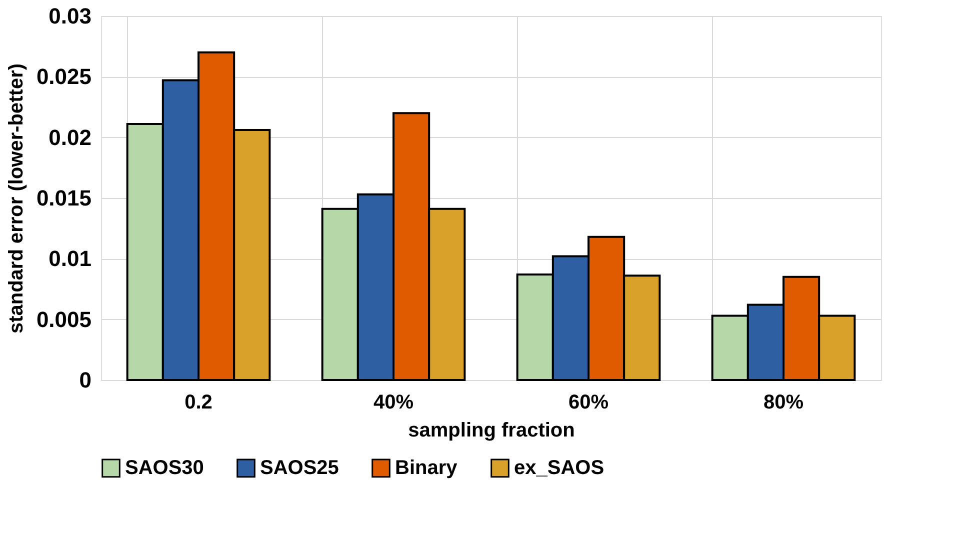  I want to click on y-tick-label: 0.03, so click(70, 16).